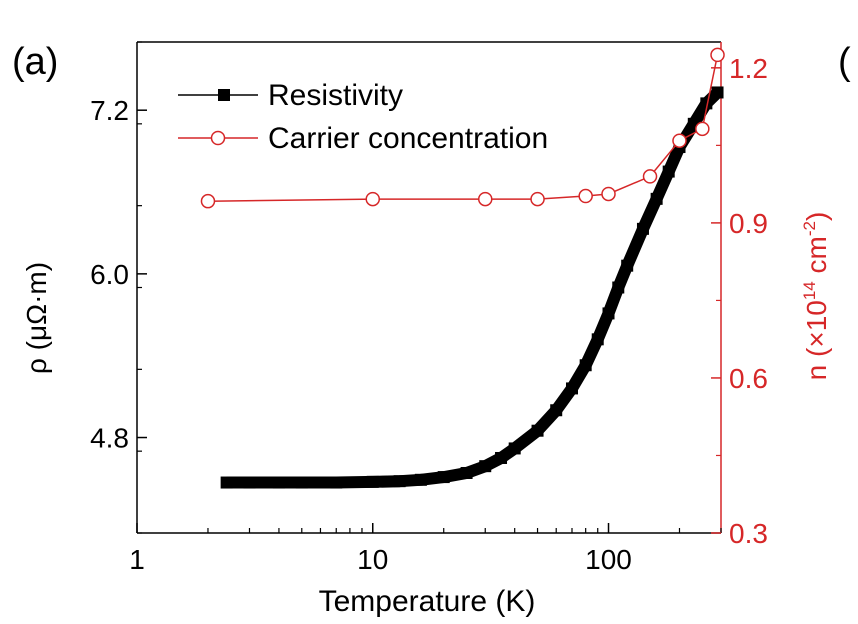  What do you see at coordinates (224, 95) in the screenshot?
I see `legend-resistivity-marker` at bounding box center [224, 95].